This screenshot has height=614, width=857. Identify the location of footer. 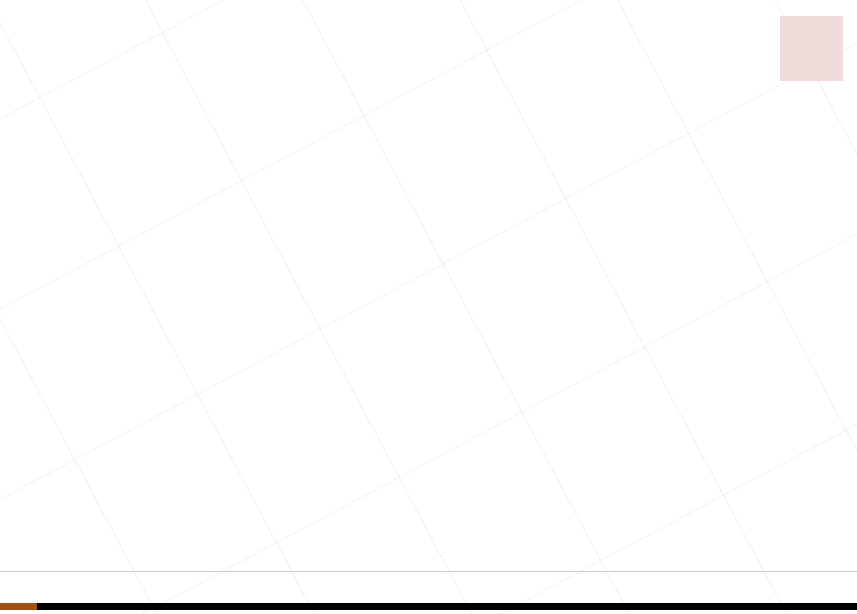
(428, 592).